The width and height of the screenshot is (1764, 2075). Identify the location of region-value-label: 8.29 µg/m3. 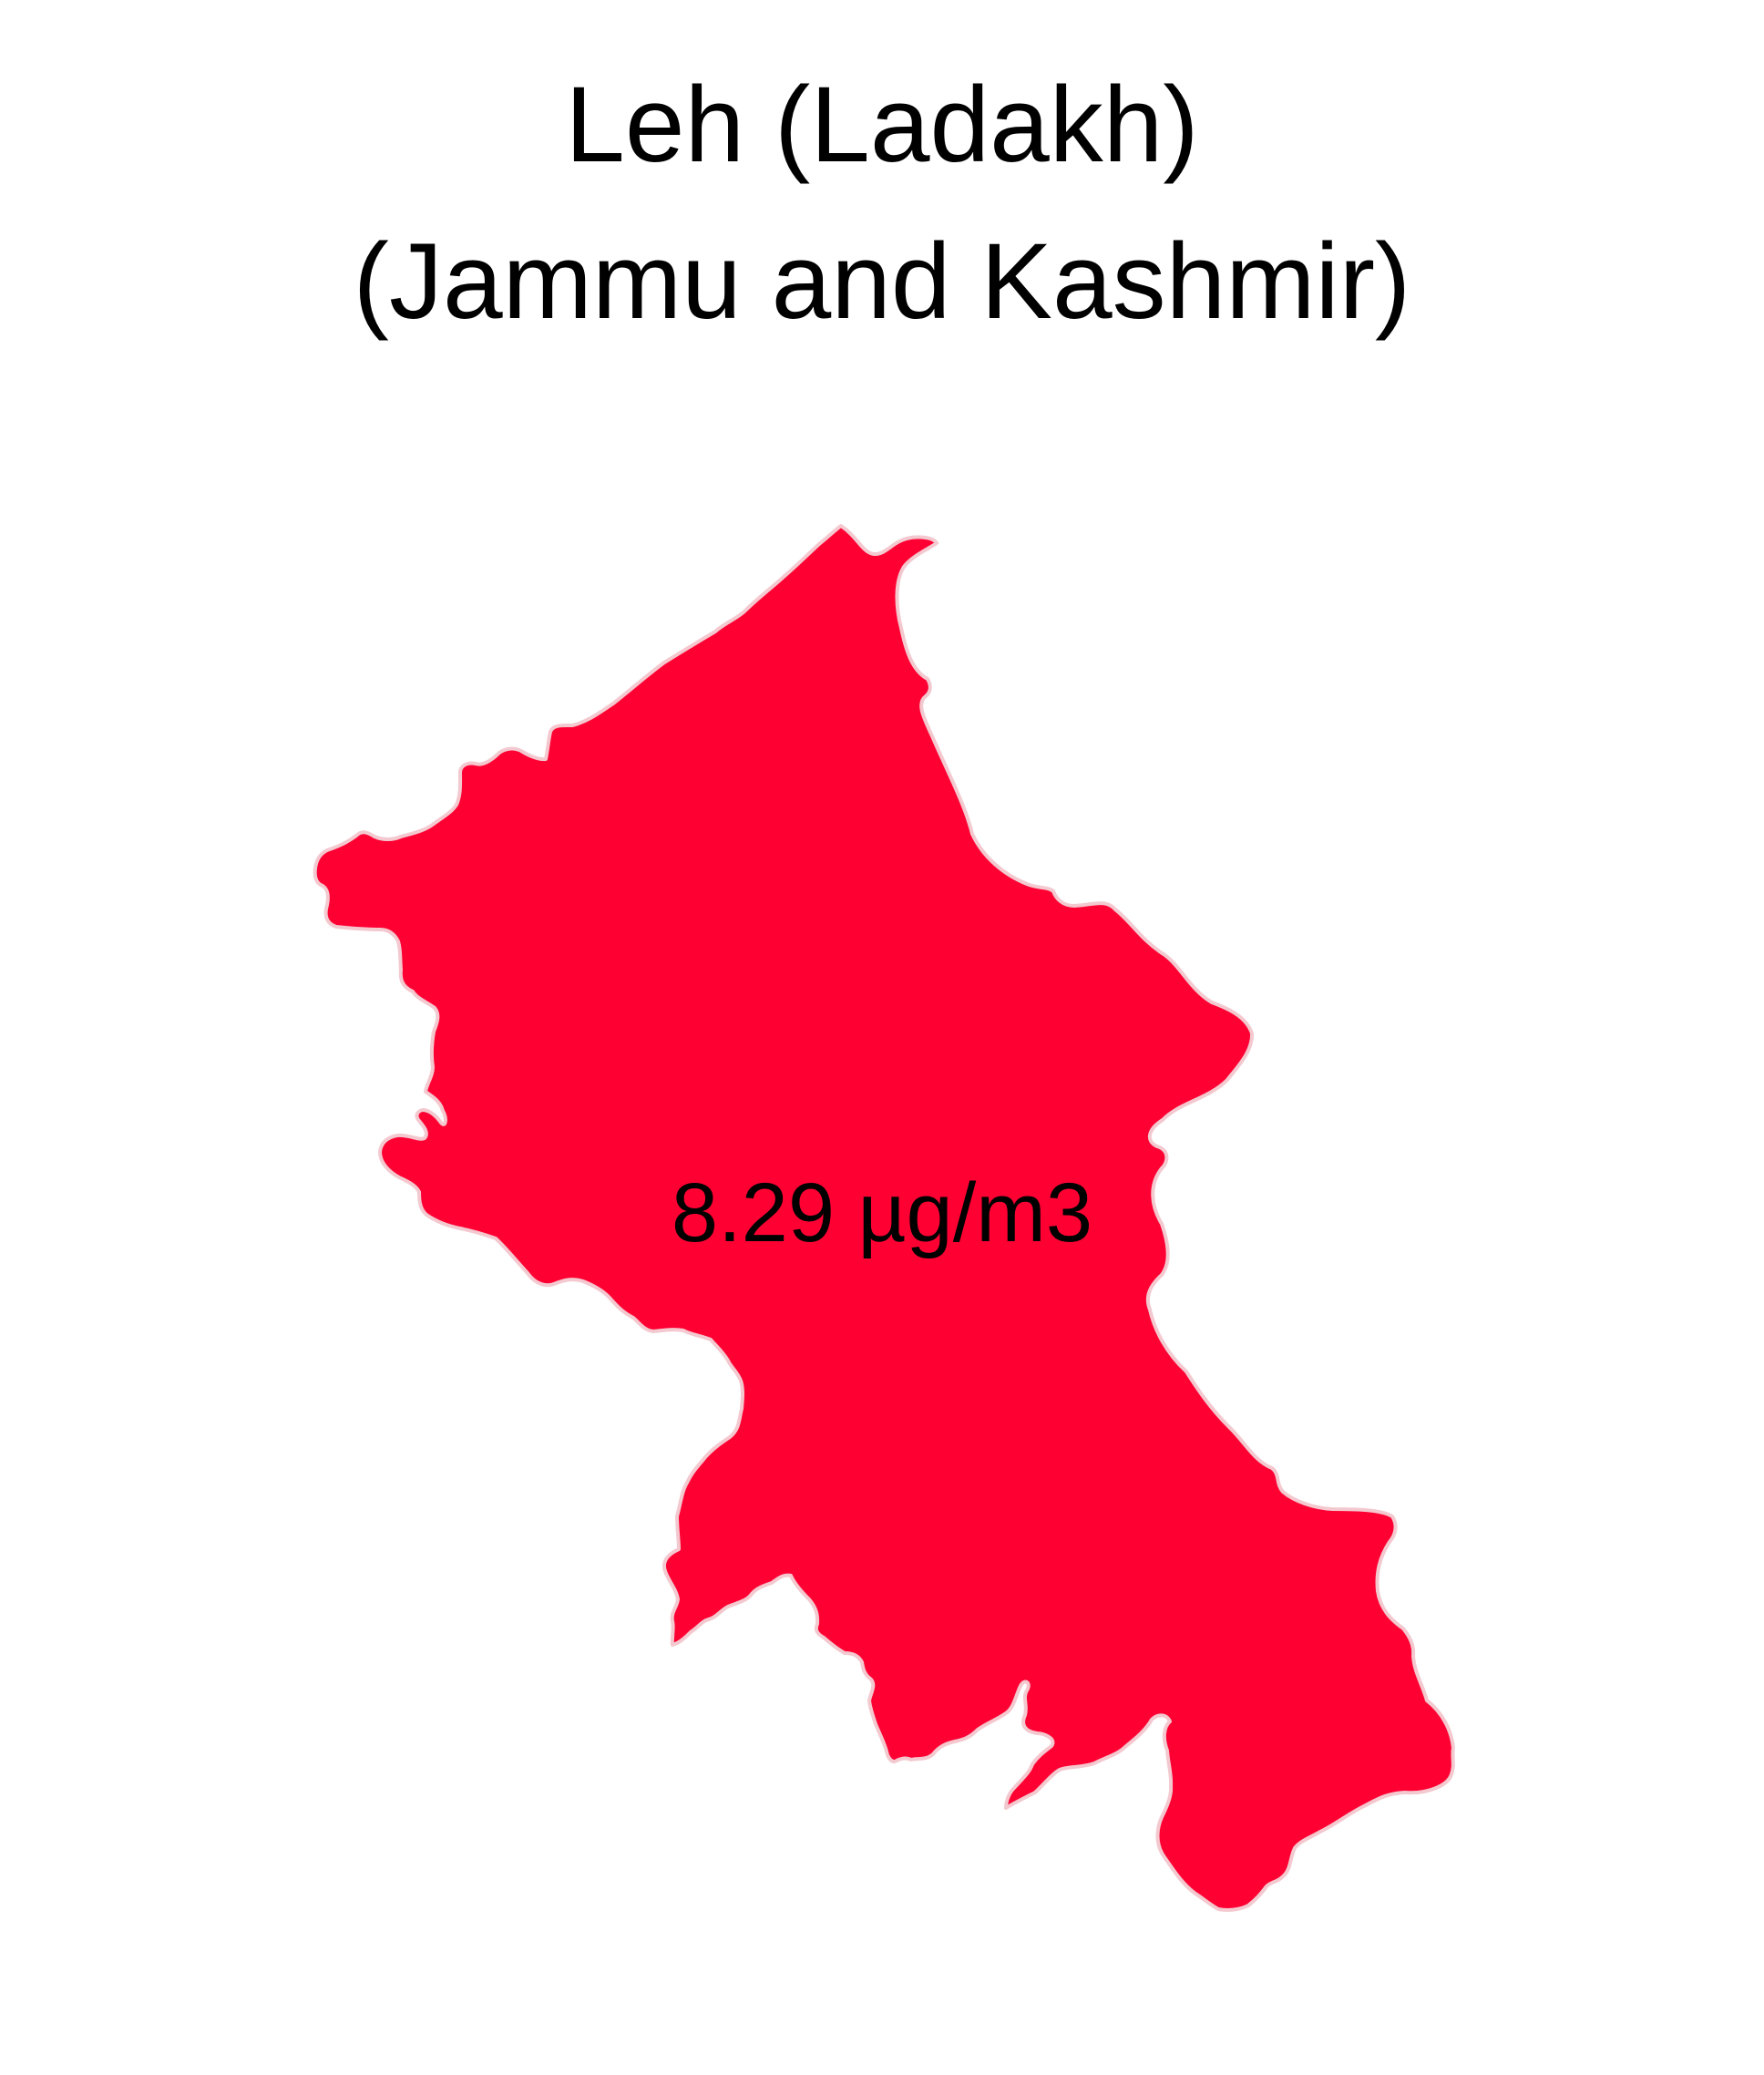
(882, 1212).